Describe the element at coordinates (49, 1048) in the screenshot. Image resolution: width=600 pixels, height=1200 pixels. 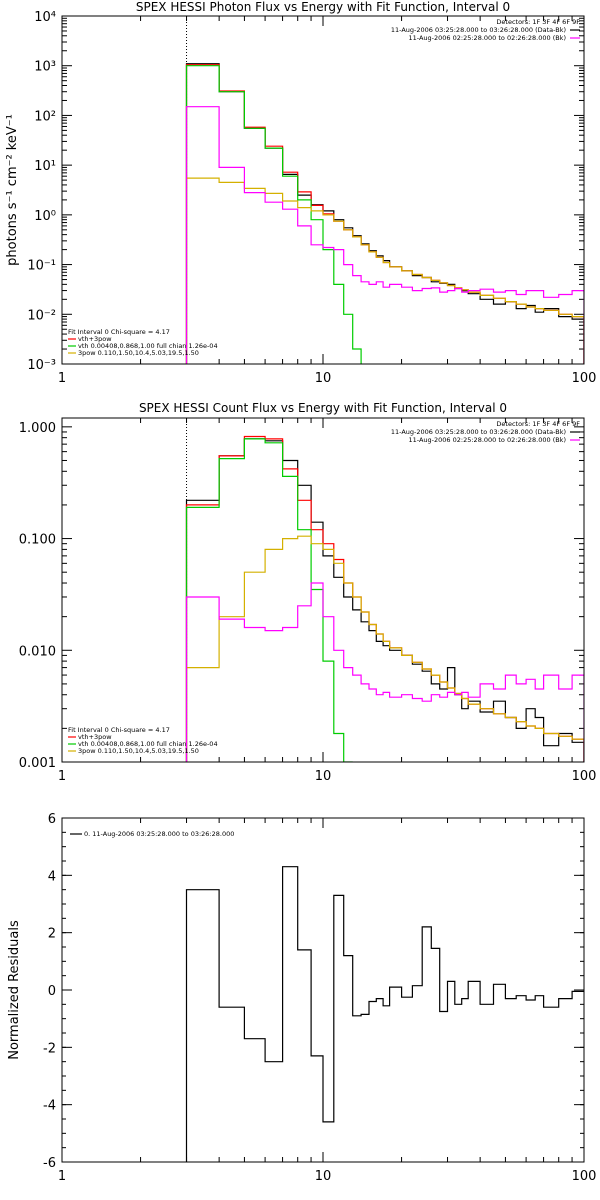
I see `y-tick-label: -2` at that location.